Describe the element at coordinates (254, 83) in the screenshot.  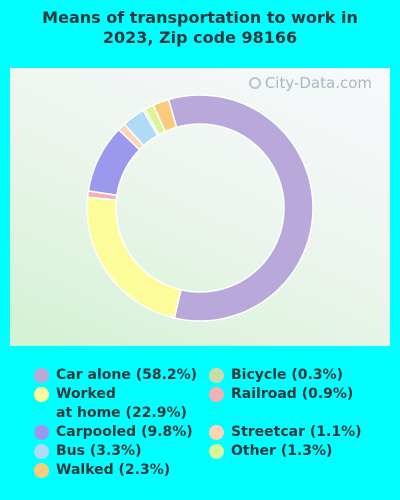
I see `search-icon` at that location.